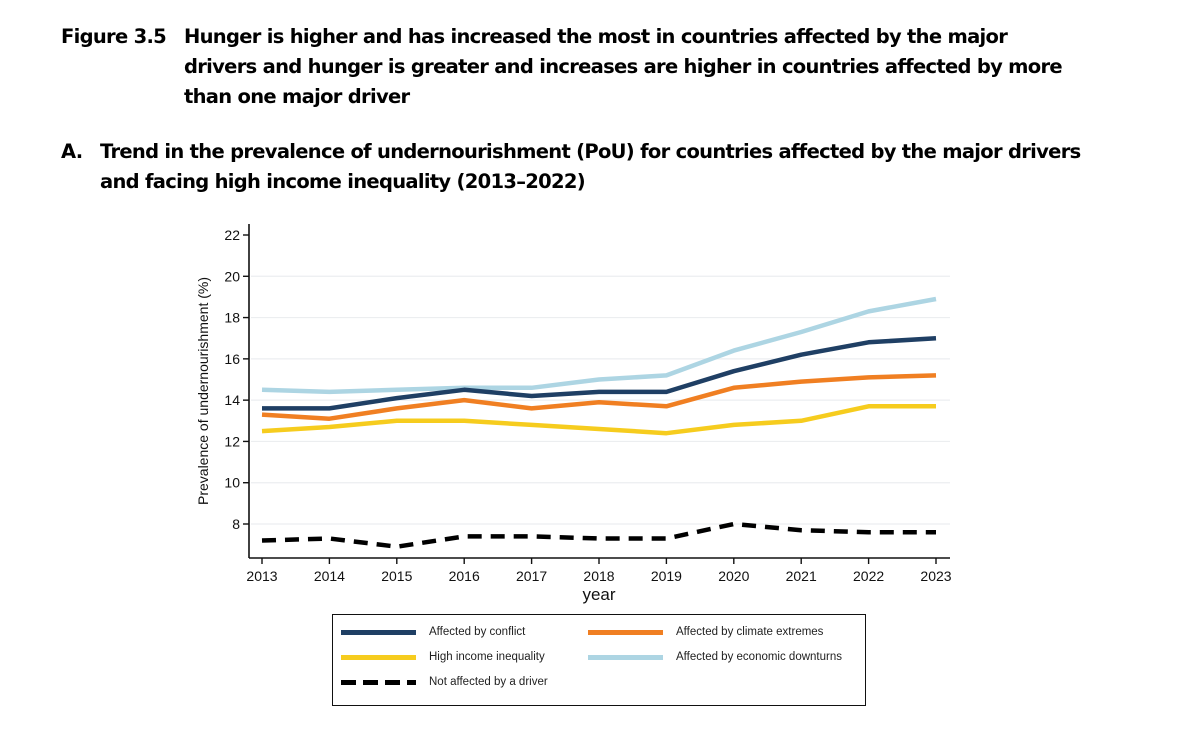  What do you see at coordinates (625, 657) in the screenshot?
I see `legend-swatch-downturns` at bounding box center [625, 657].